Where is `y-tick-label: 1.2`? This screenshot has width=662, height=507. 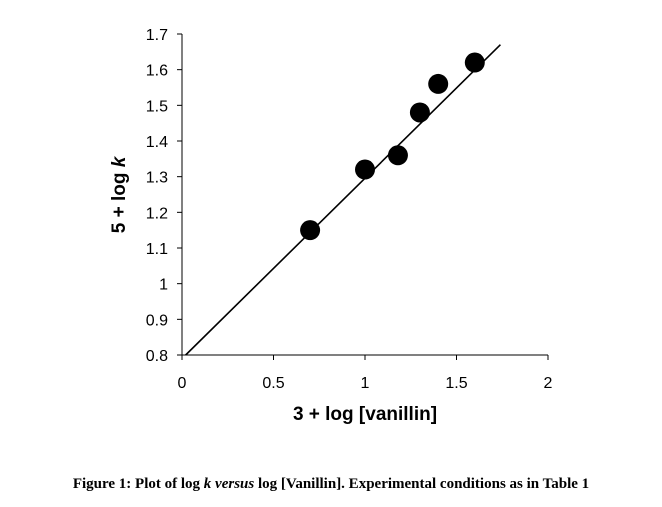
y-tick-label: 1.2 is located at coordinates (157, 213).